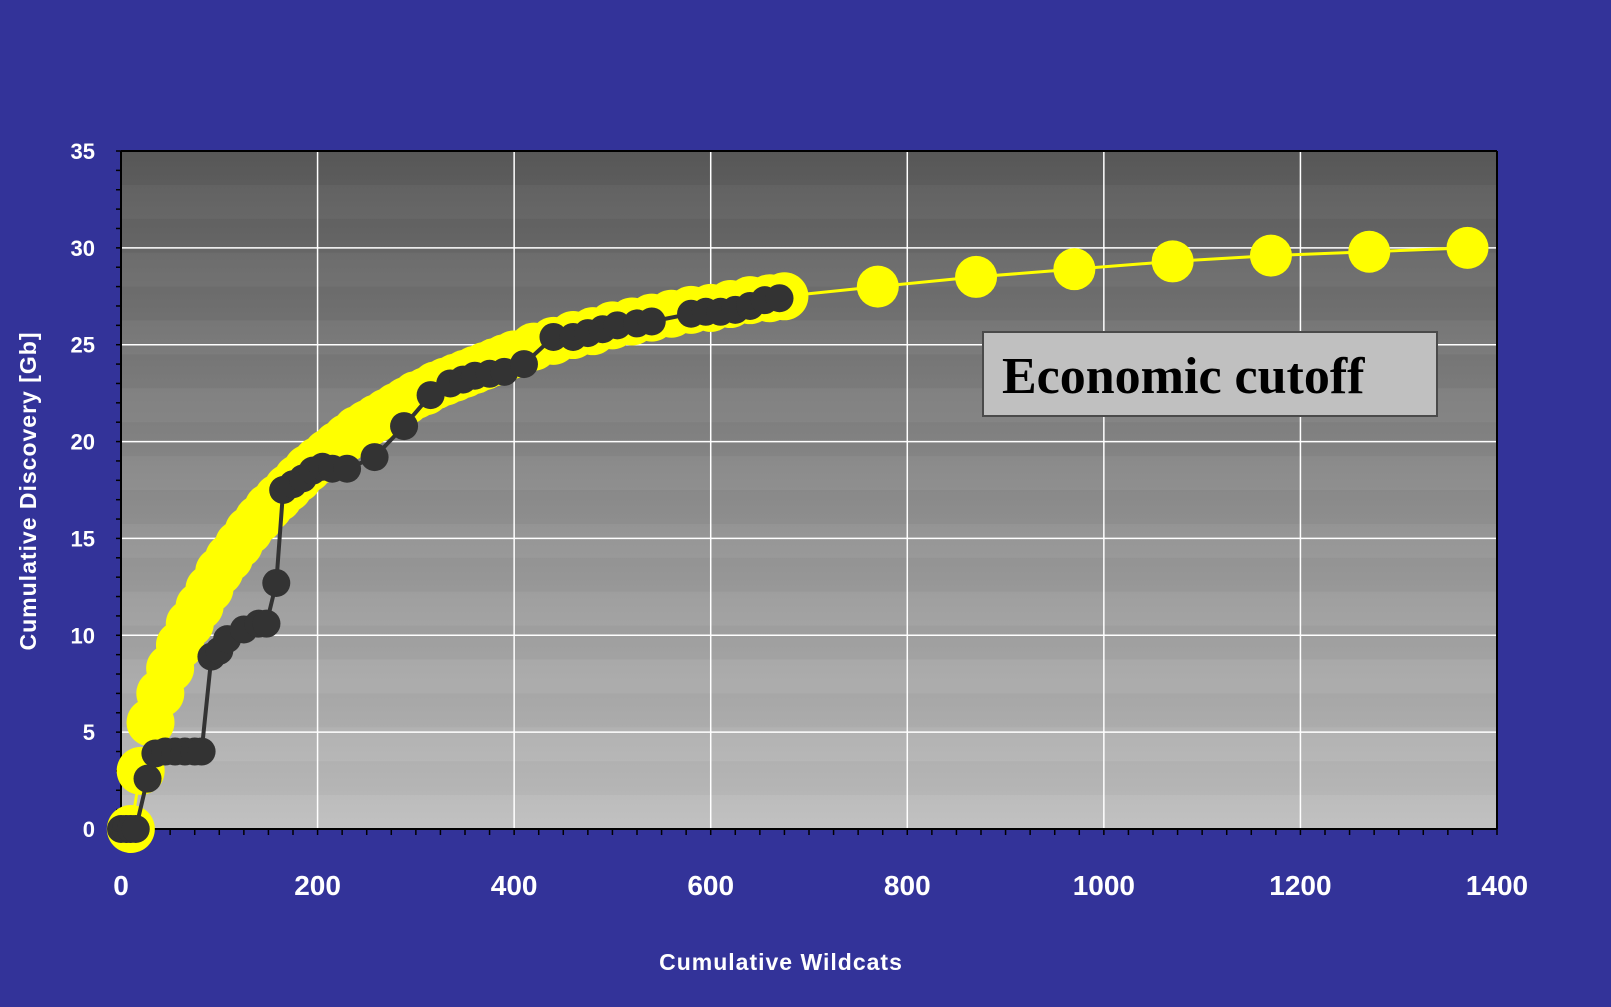 This screenshot has height=1007, width=1611. Describe the element at coordinates (83, 442) in the screenshot. I see `y-tick-label: 20` at that location.